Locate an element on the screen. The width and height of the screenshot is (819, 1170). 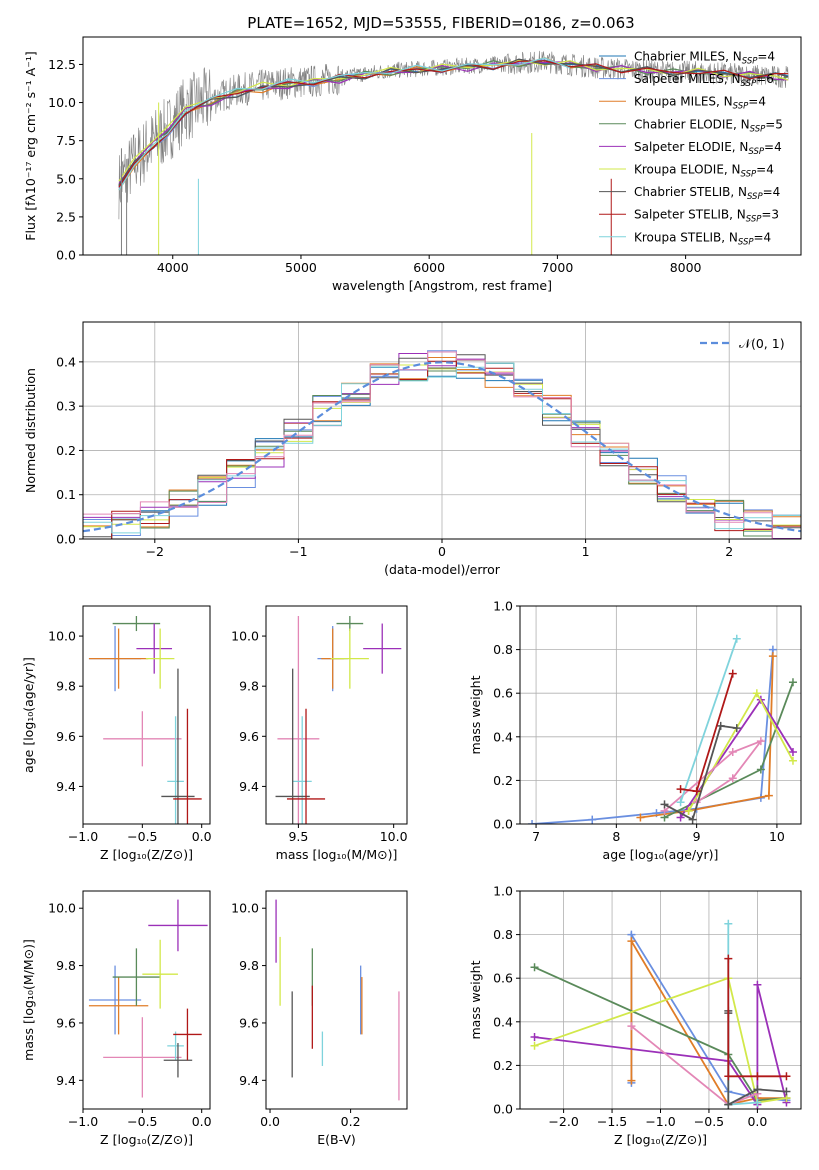
axes-age_vs_mass: 9.5 10.0 9.4 9.6 9.8 10.0 mass [log₁₀(M/M⊙)] is located at coordinates (319, 733).